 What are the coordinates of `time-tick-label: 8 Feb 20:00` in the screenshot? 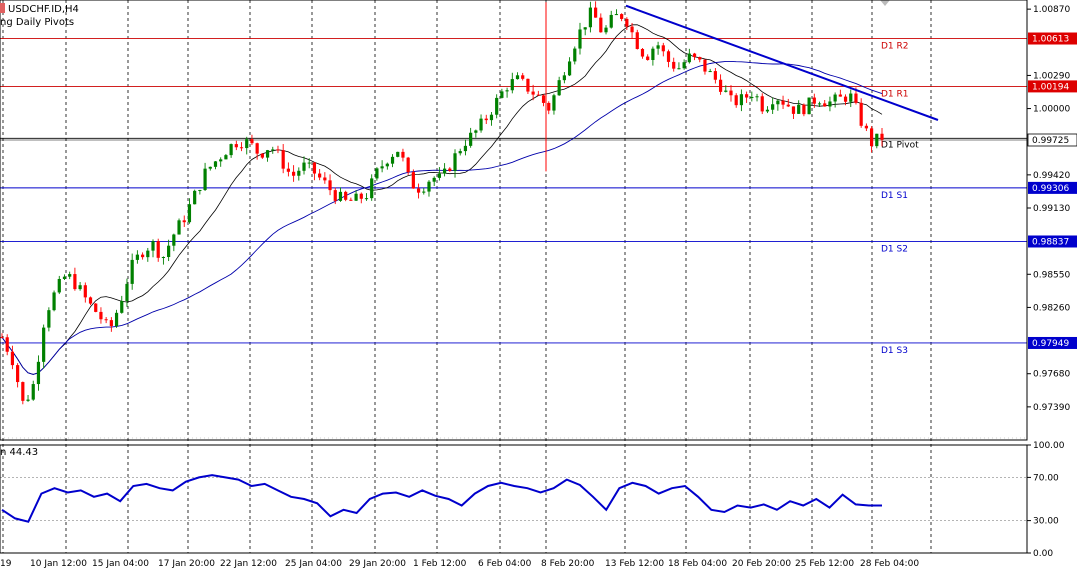 It's located at (568, 564).